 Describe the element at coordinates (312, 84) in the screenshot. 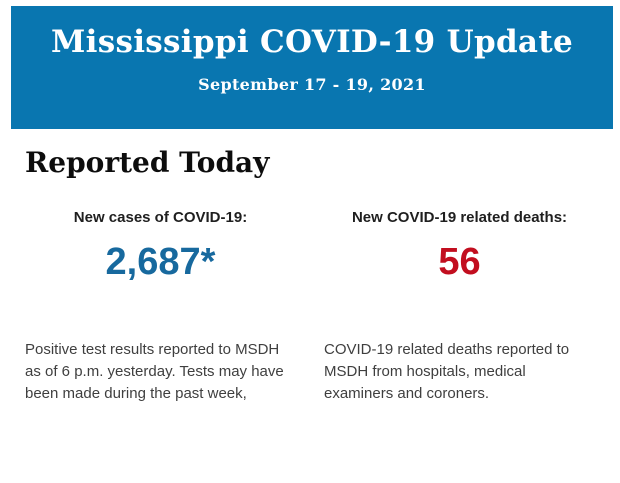

I see `banner-date-range: September 17 - 19, 2021` at that location.